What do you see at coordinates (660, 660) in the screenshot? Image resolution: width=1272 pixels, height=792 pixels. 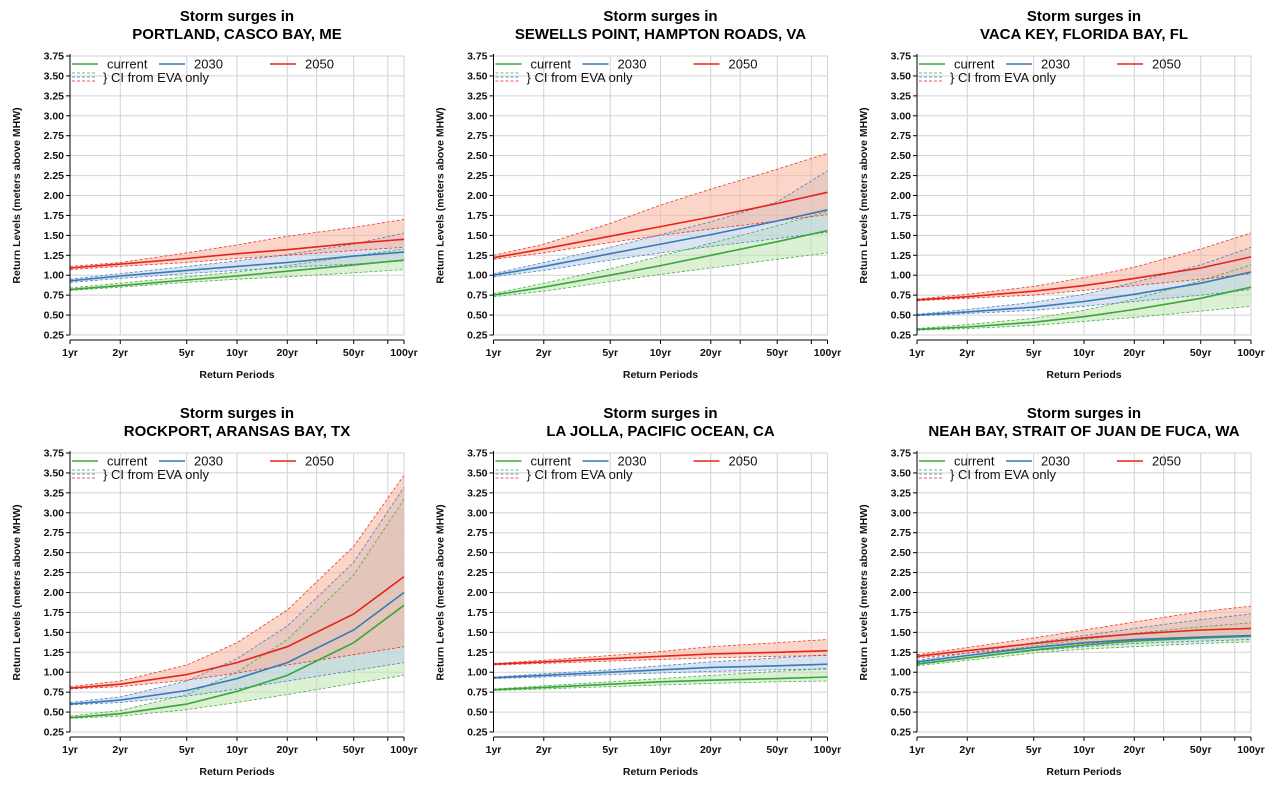 I see `ci-bound-lower-2050` at bounding box center [660, 660].